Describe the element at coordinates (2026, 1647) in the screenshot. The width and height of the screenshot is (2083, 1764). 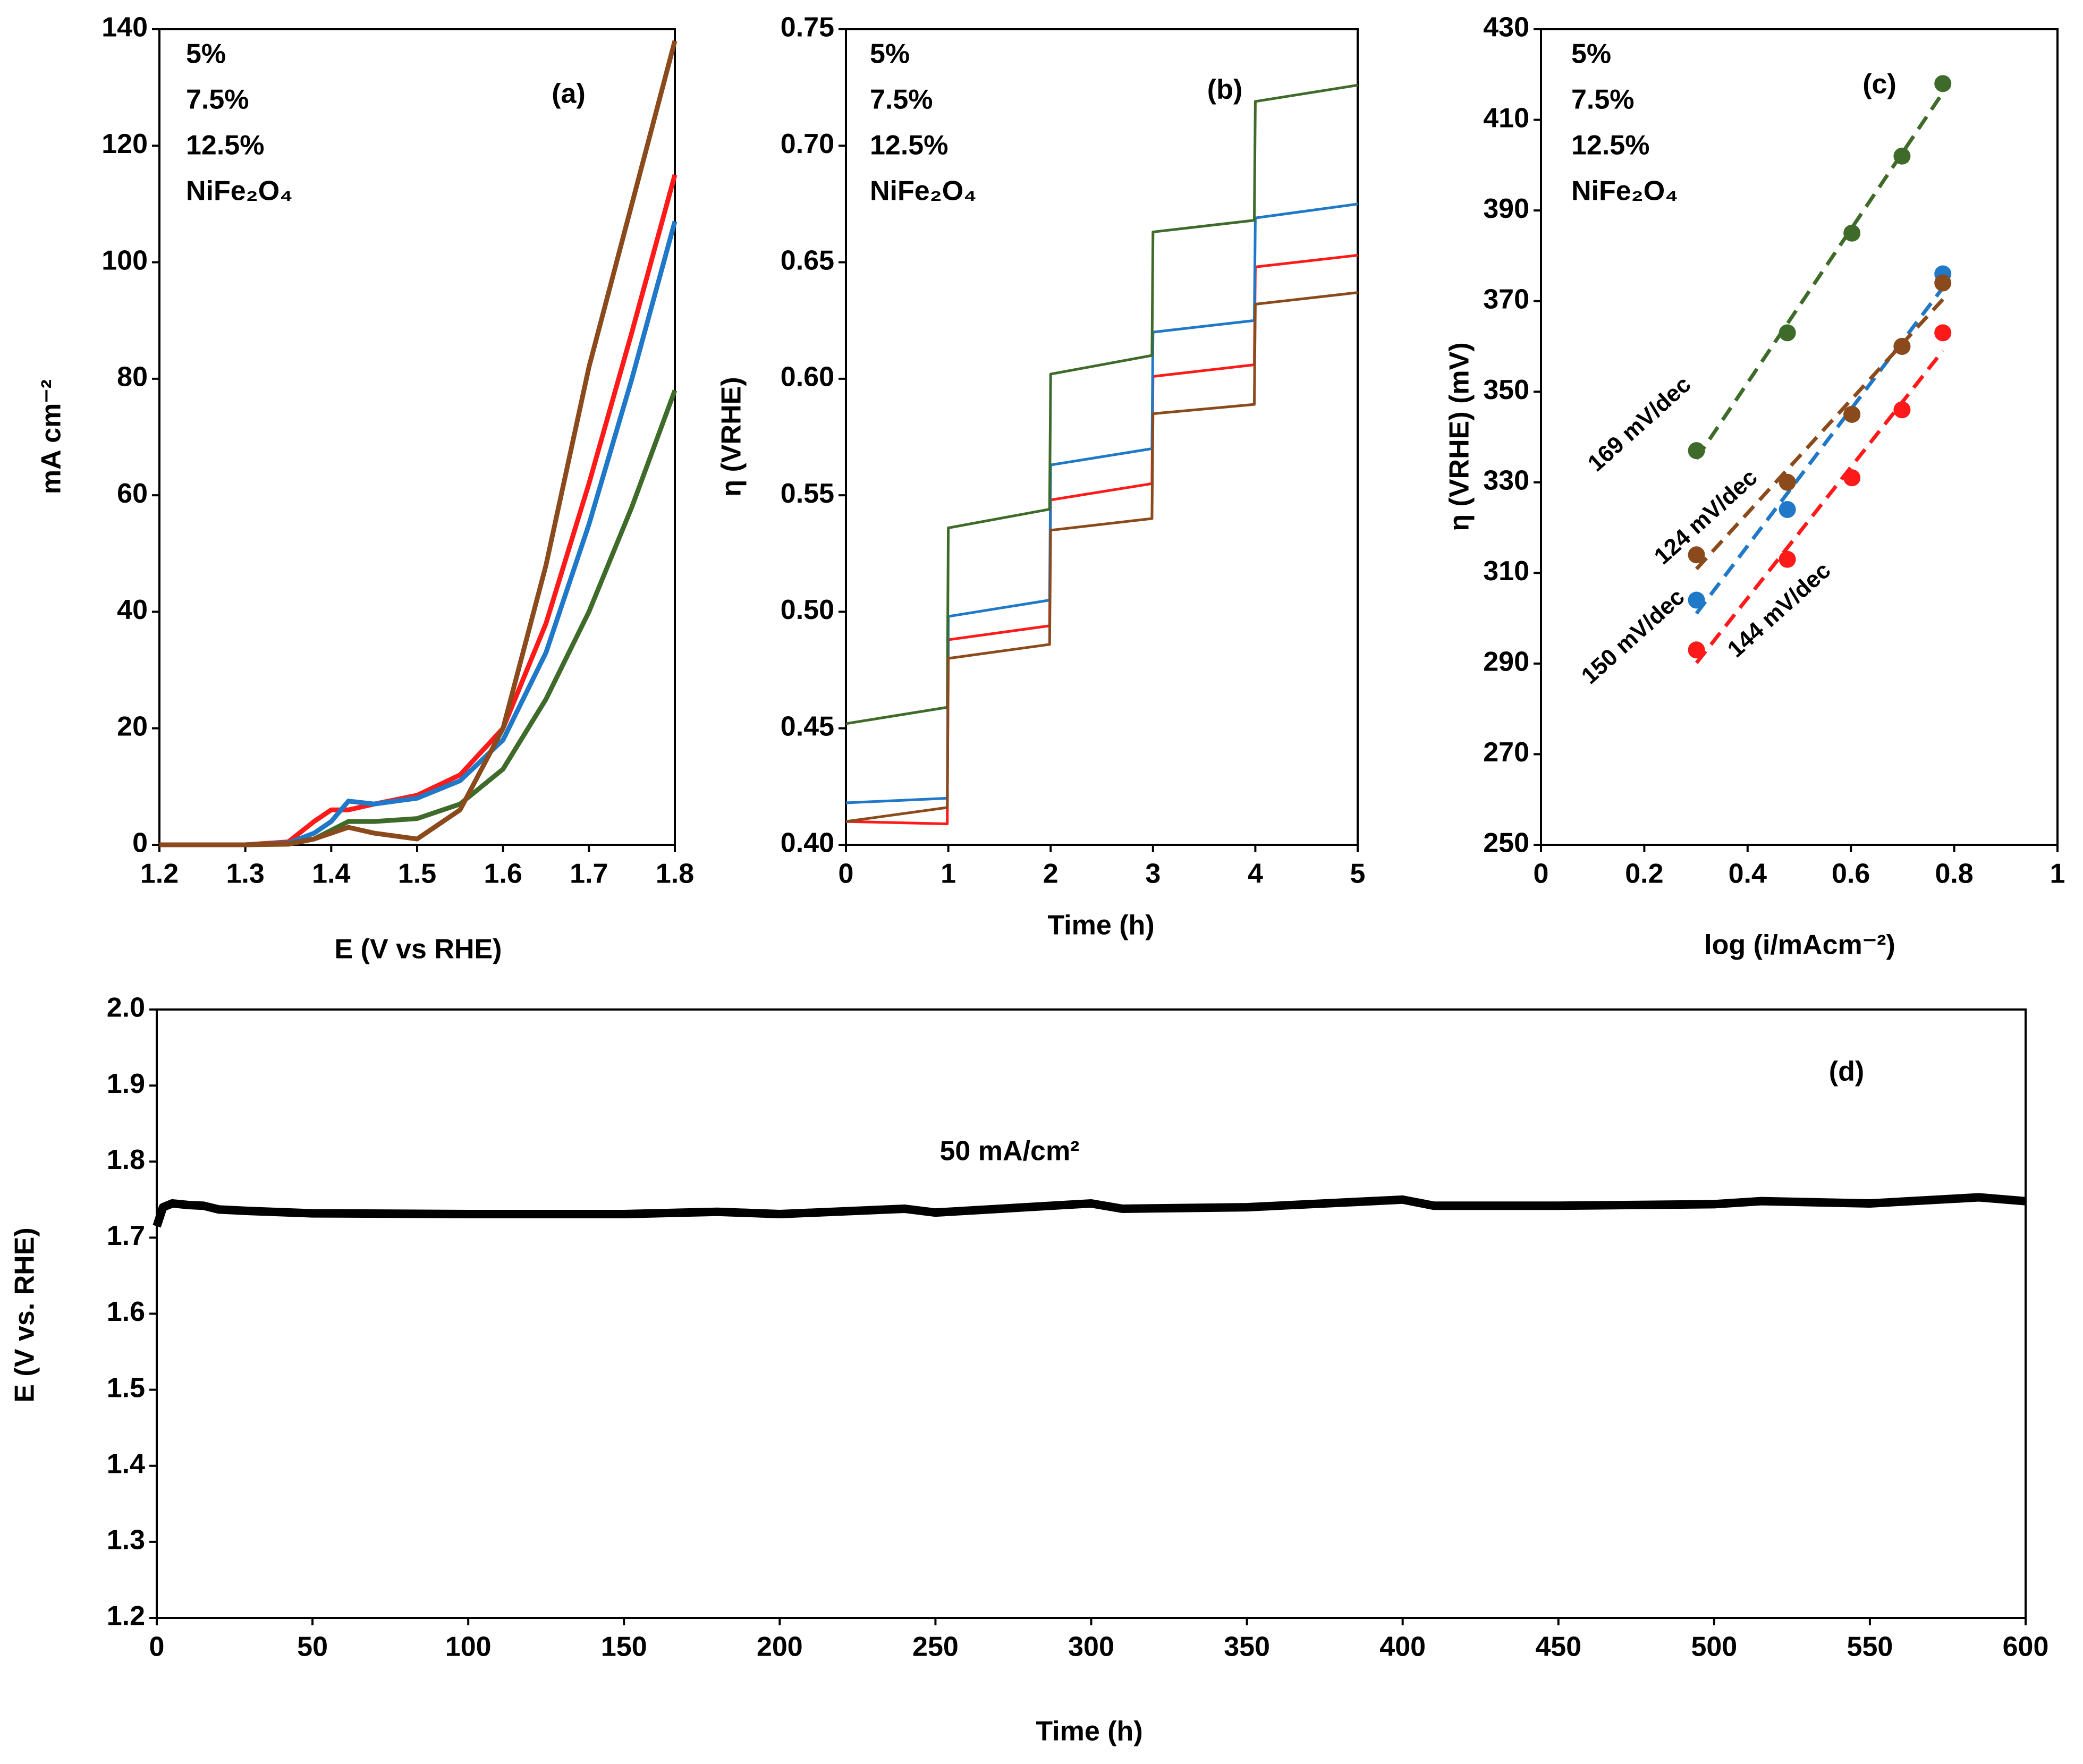
I see `x-tick-label: 600` at that location.